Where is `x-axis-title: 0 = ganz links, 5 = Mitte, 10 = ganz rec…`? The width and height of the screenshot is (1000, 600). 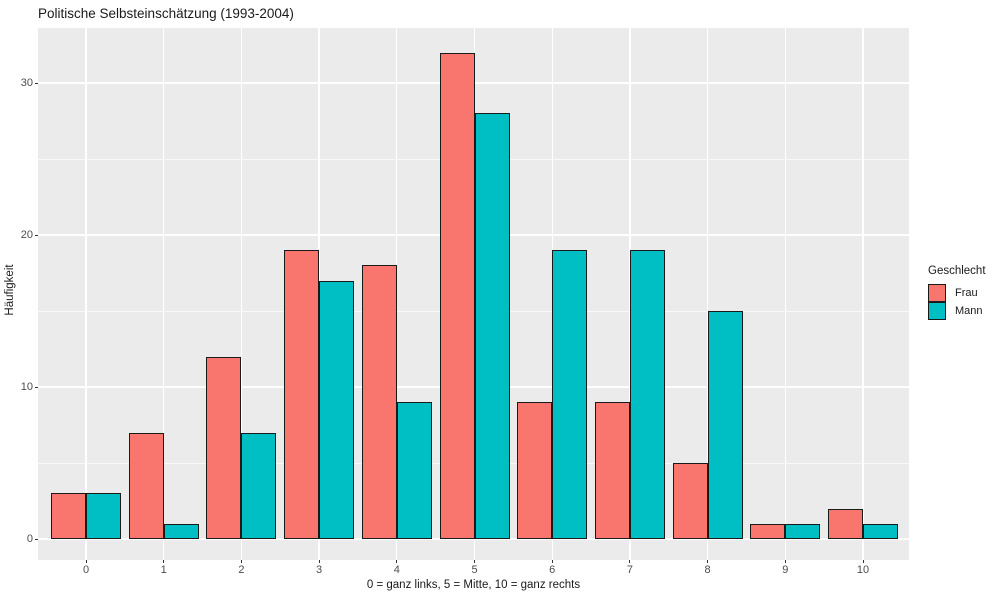 x-axis-title: 0 = ganz links, 5 = Mitte, 10 = ganz rec… is located at coordinates (473, 585).